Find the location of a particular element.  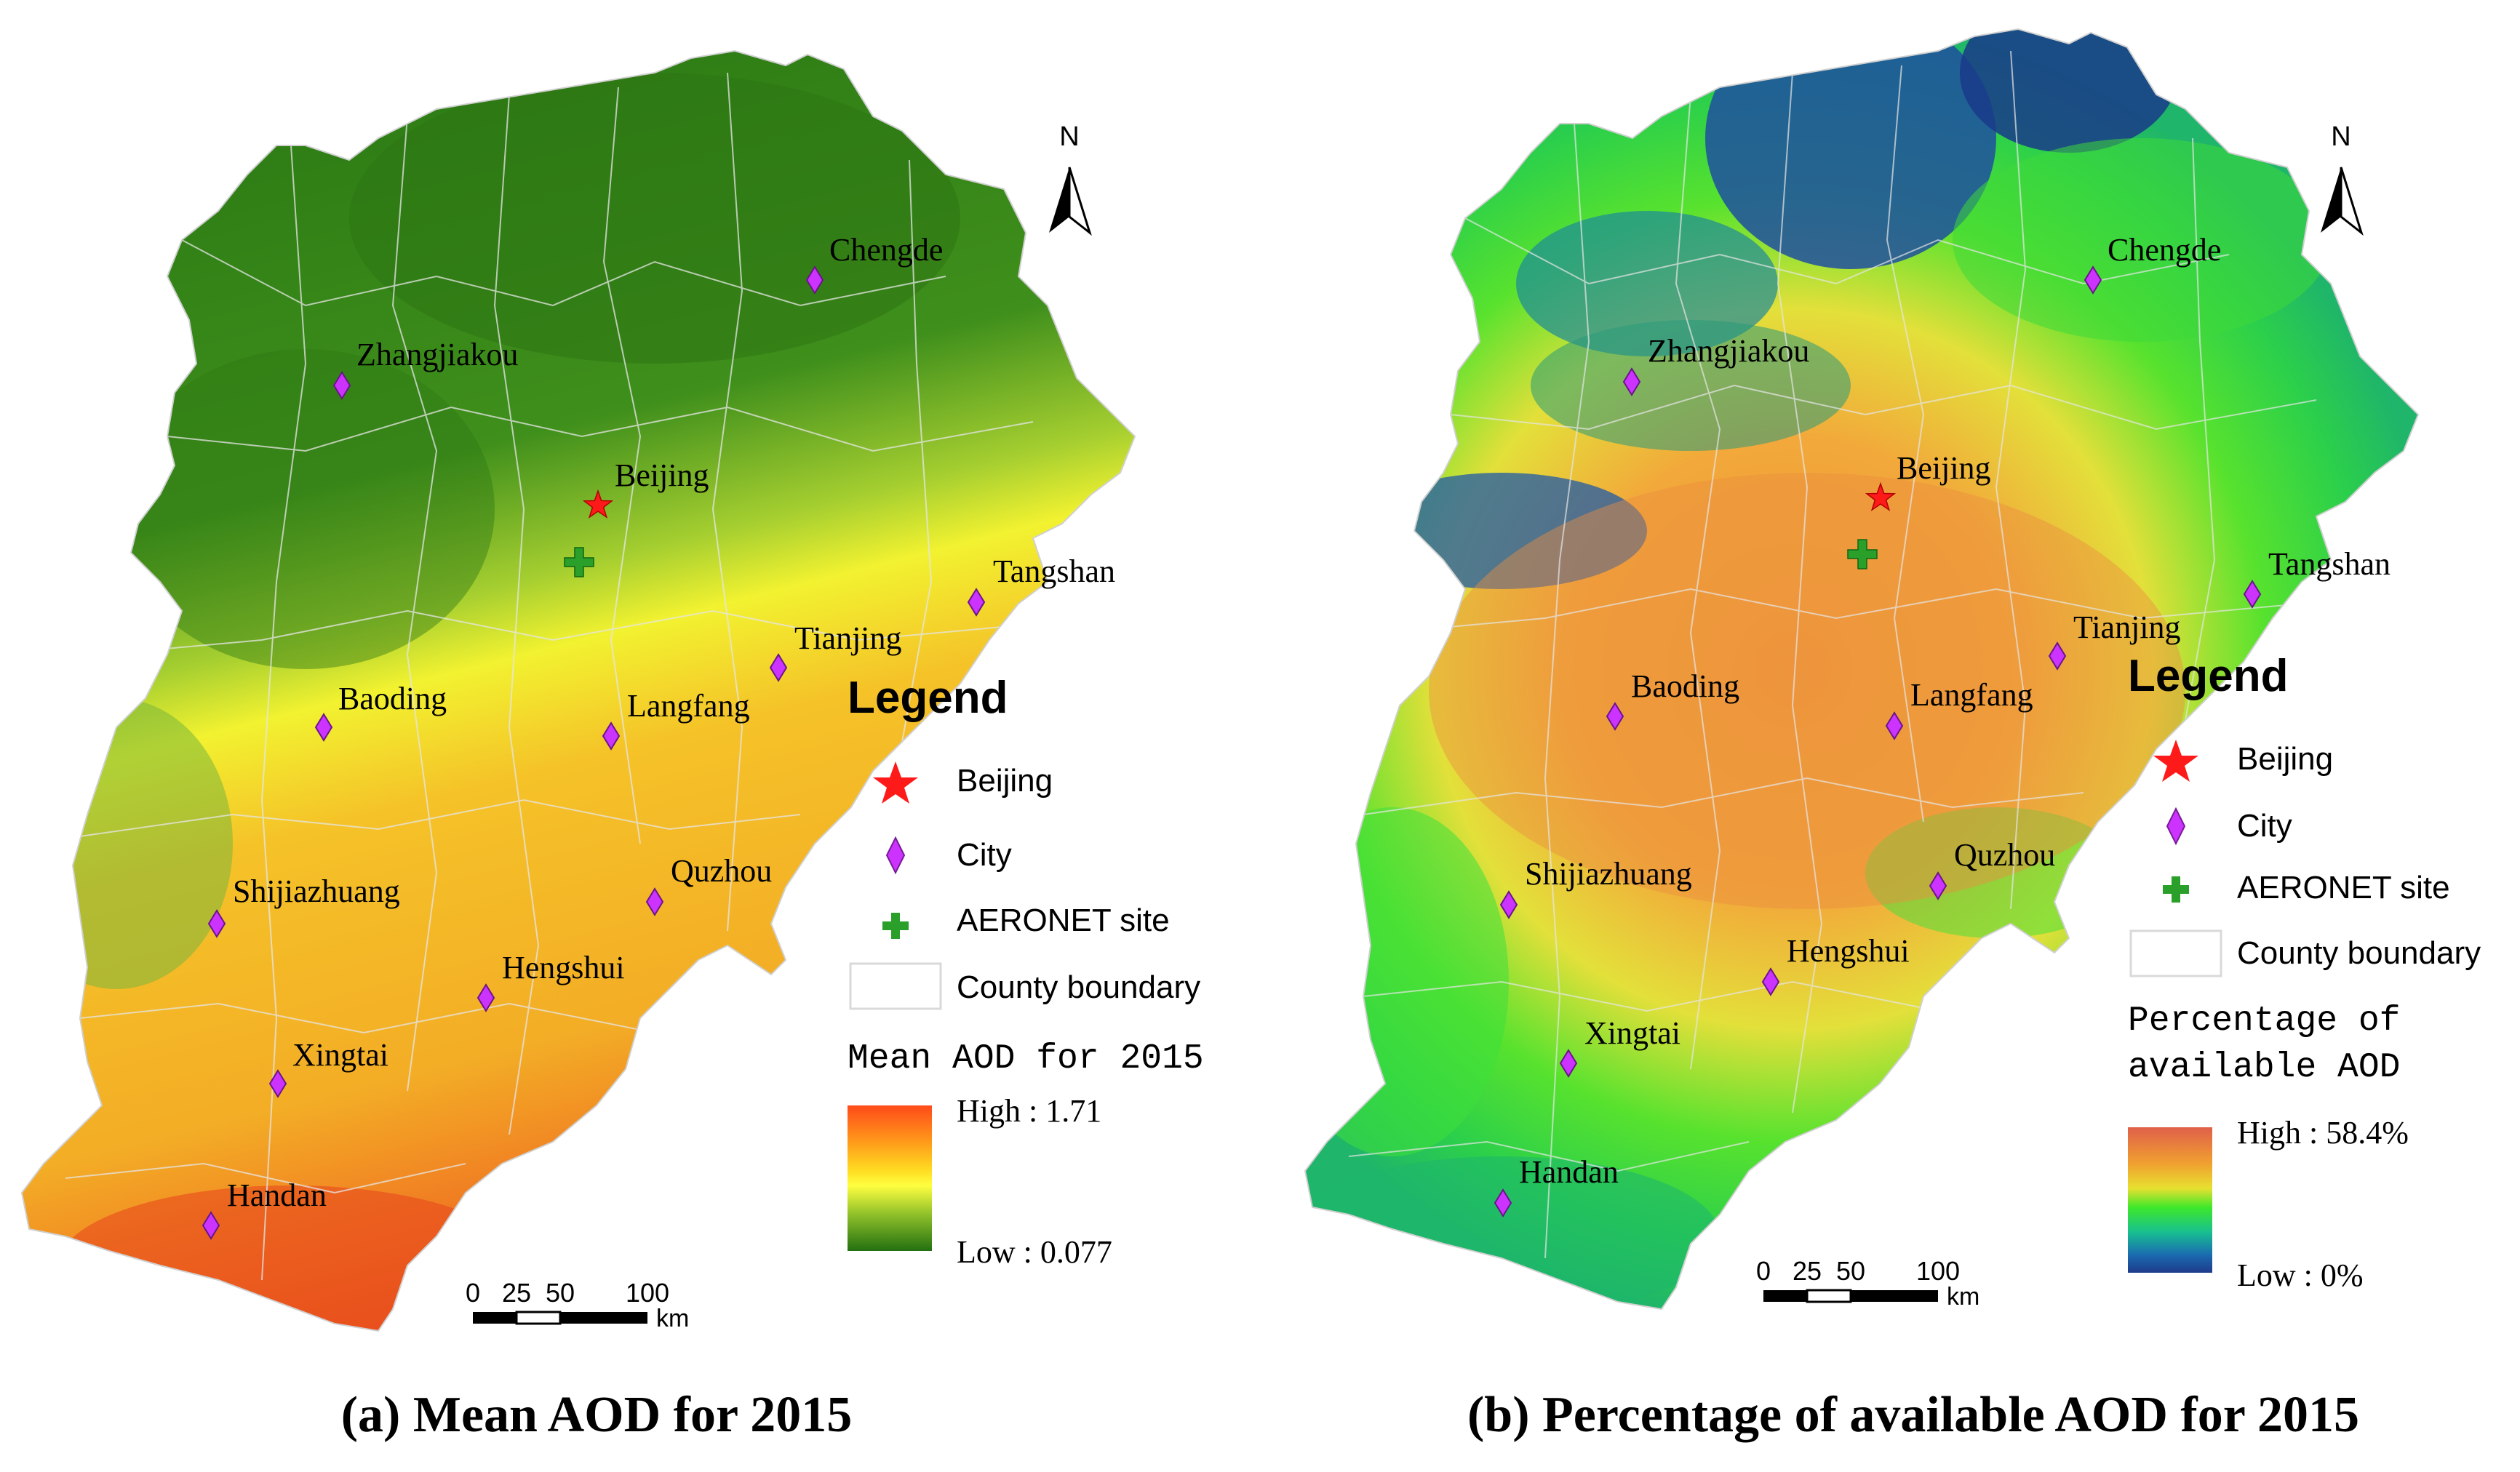

scale-tick: 0 is located at coordinates (473, 1293).